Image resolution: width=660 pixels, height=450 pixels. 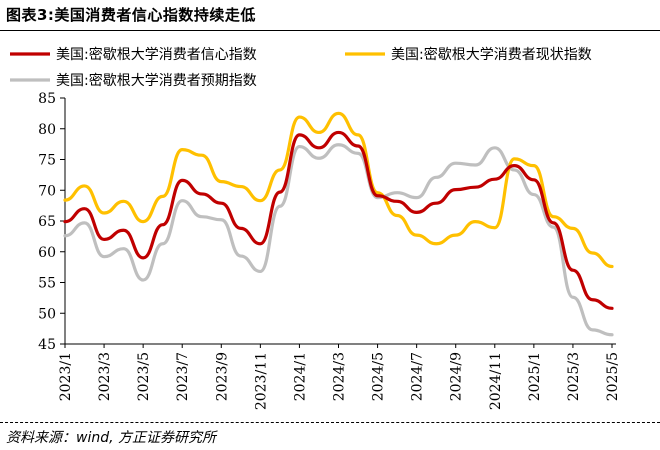 I want to click on chart-title: 图表3:美国消费者信心指数持续走低, so click(x=131, y=15).